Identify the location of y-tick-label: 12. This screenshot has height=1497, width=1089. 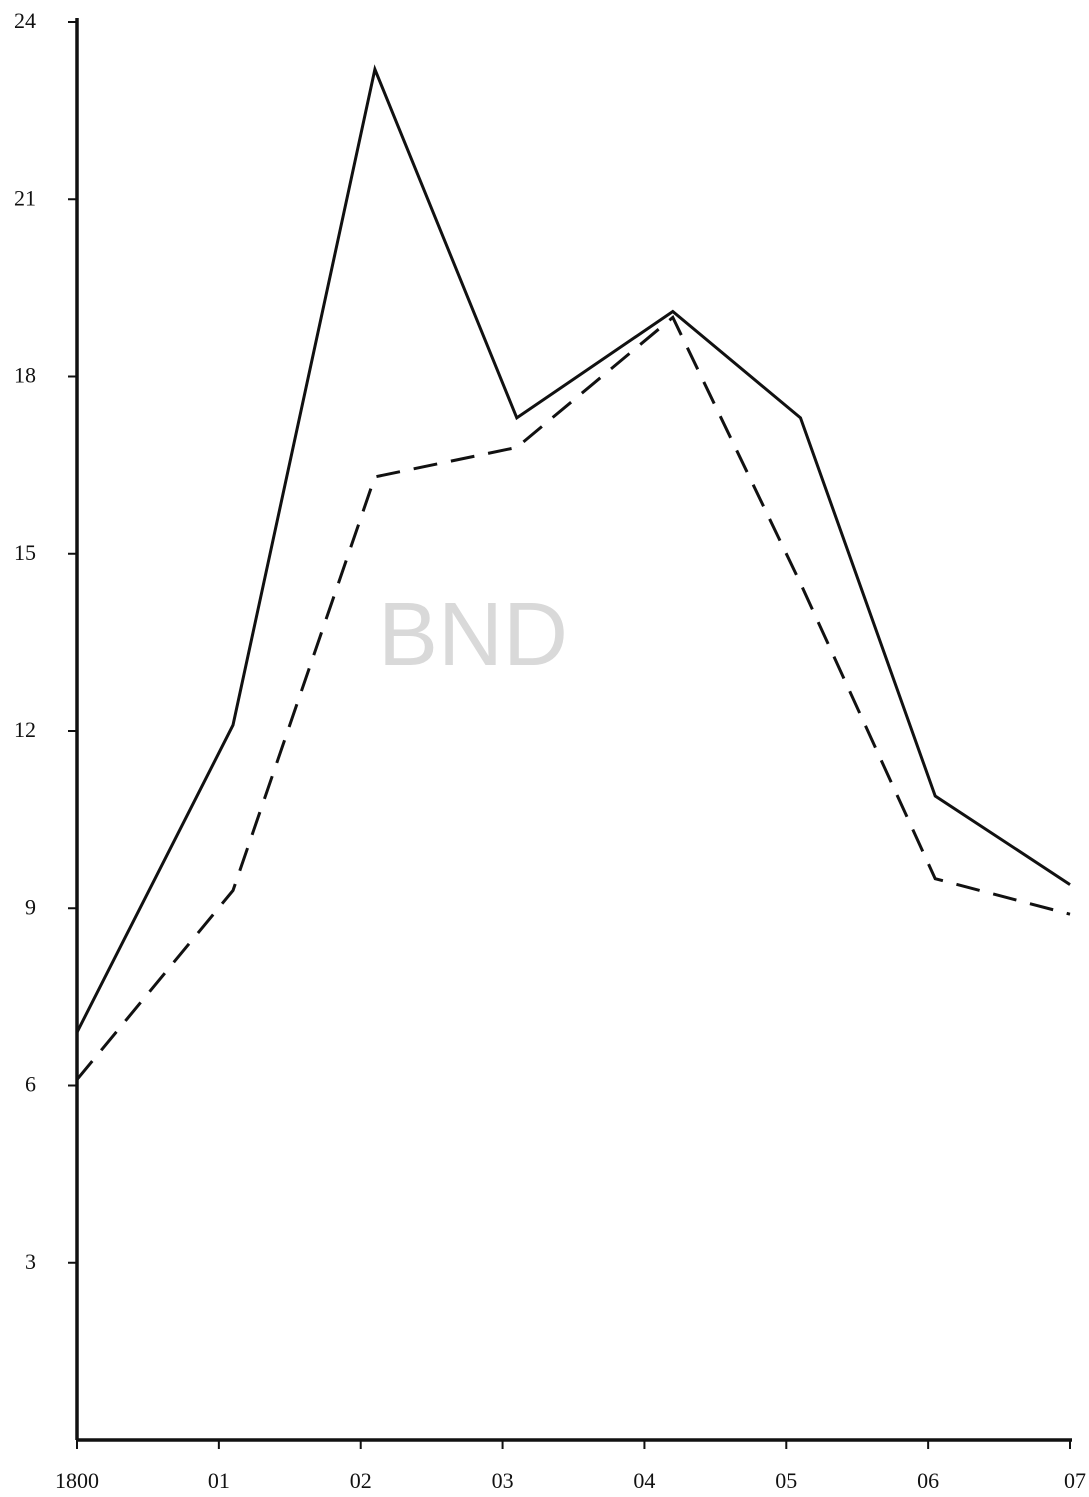
(25, 729).